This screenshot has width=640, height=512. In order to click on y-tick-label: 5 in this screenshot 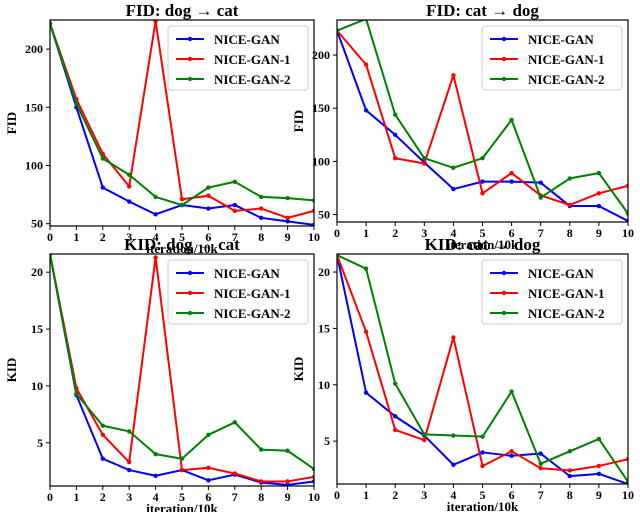, I will do `click(327, 441)`.